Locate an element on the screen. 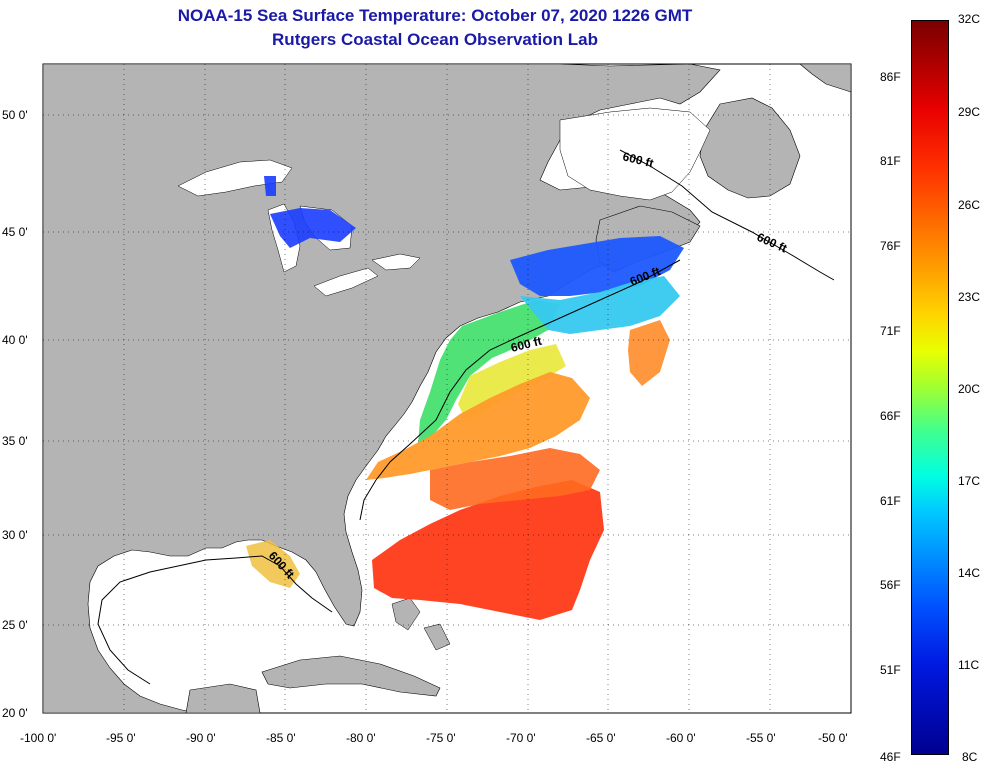 This screenshot has height=770, width=984. lat-tick-label: 20 0' is located at coordinates (15, 713).